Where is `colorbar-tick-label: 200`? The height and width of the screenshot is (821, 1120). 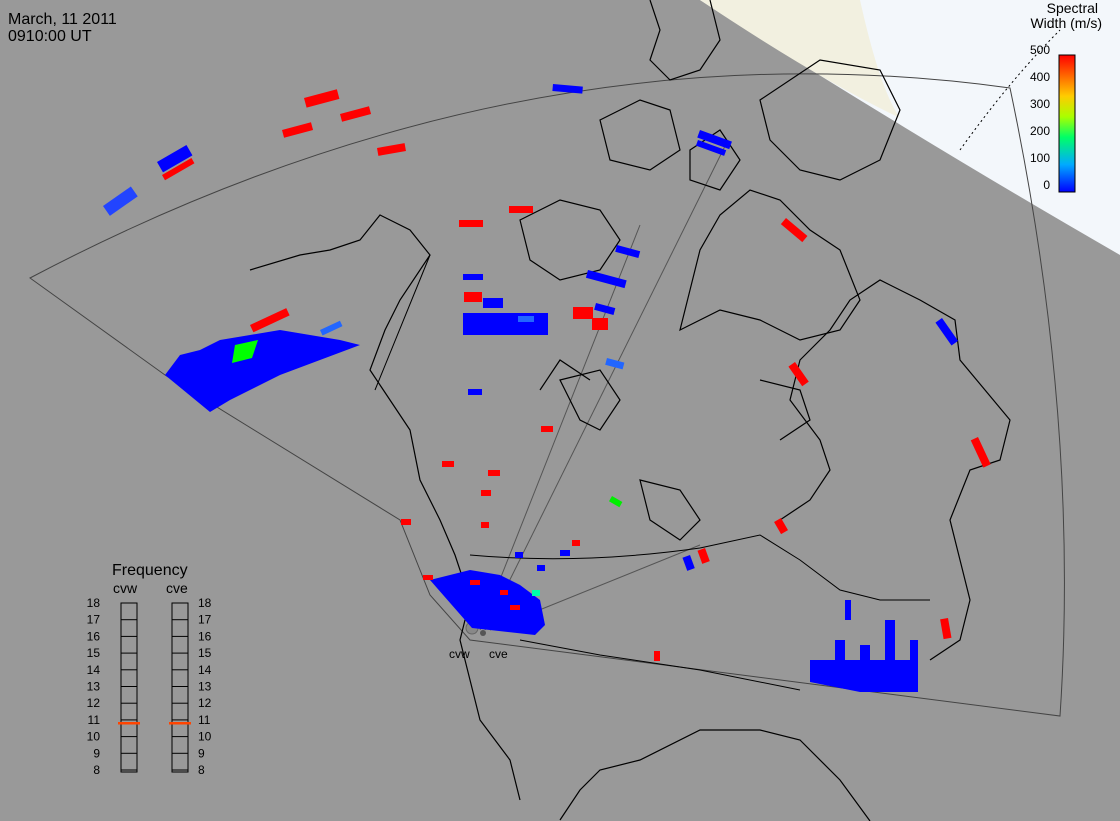 colorbar-tick-label: 200 is located at coordinates (1040, 131).